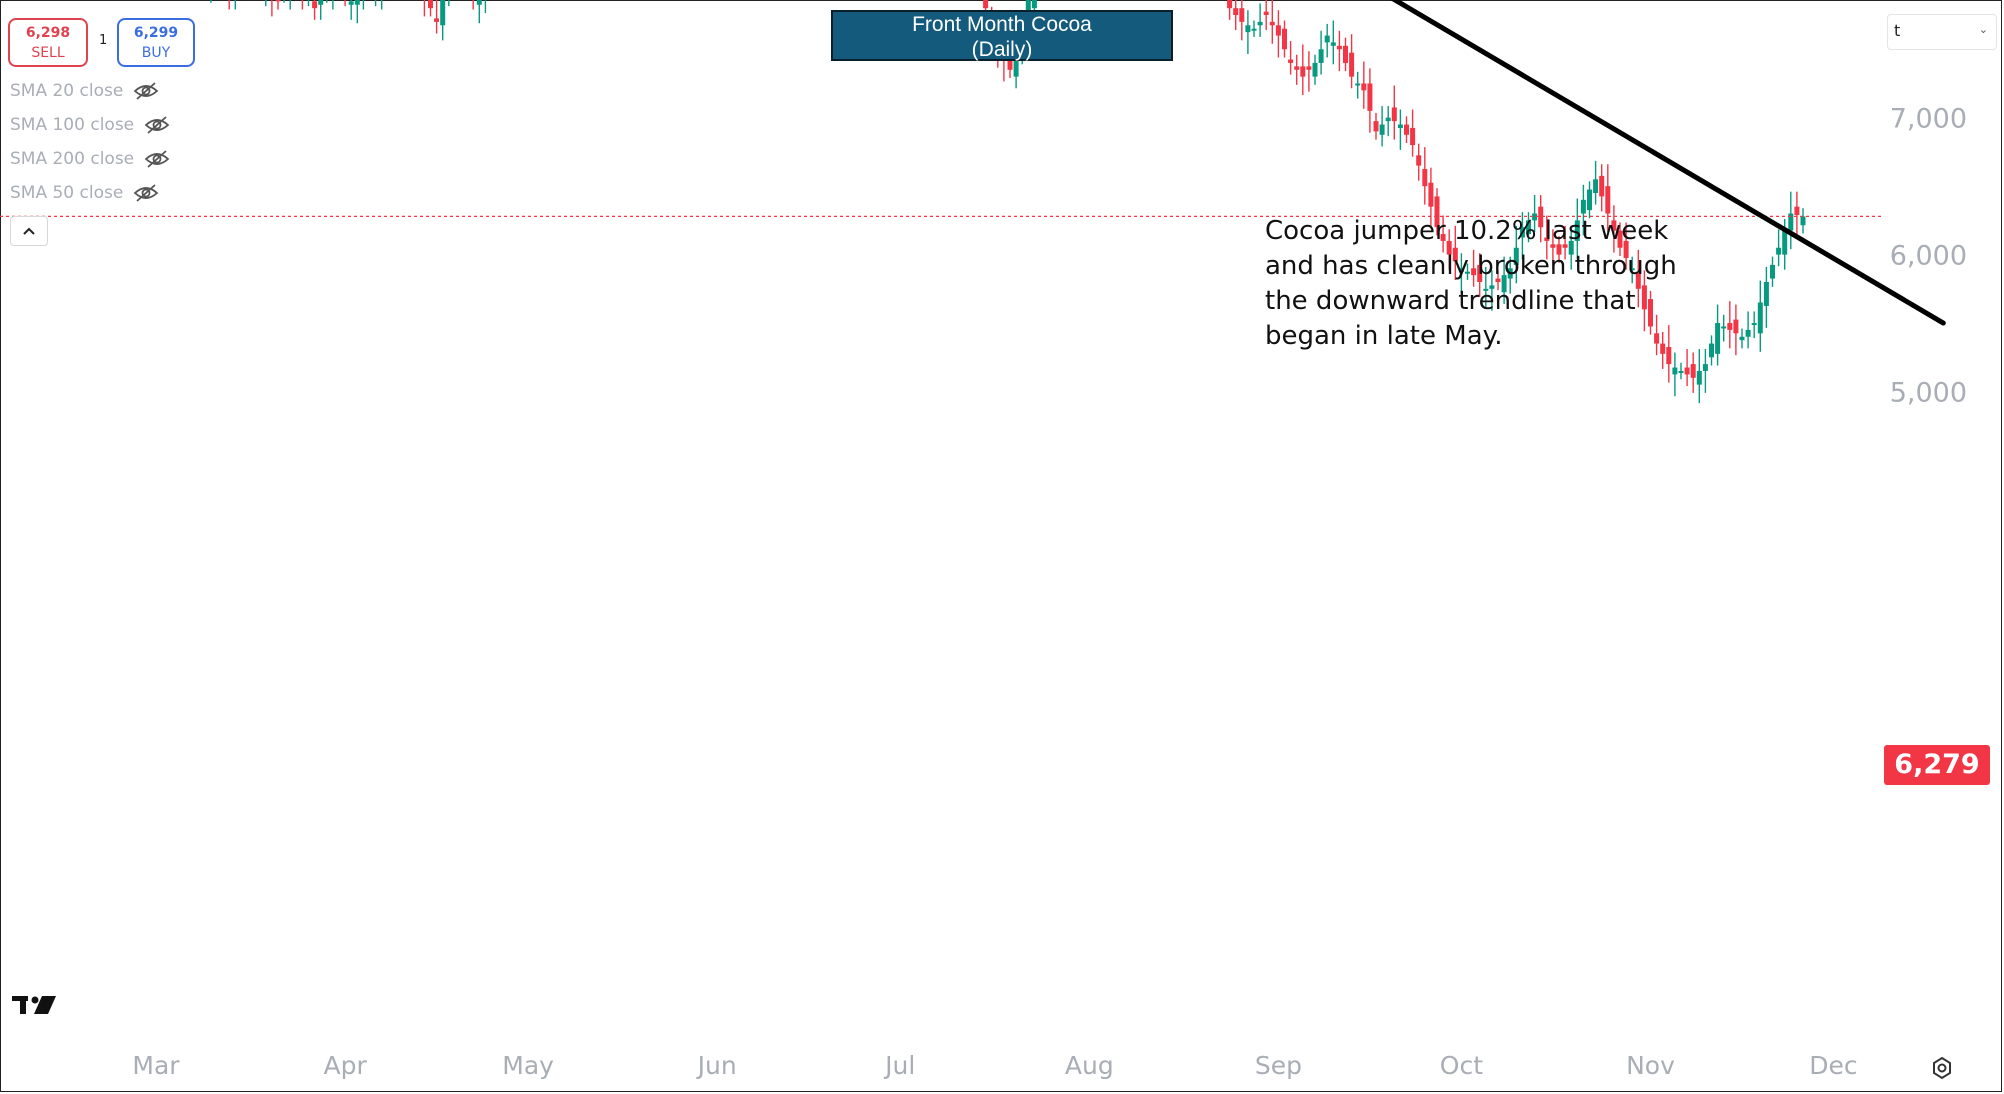 Image resolution: width=2004 pixels, height=1094 pixels. Describe the element at coordinates (35, 1005) in the screenshot. I see `tradingview-logo-icon` at that location.